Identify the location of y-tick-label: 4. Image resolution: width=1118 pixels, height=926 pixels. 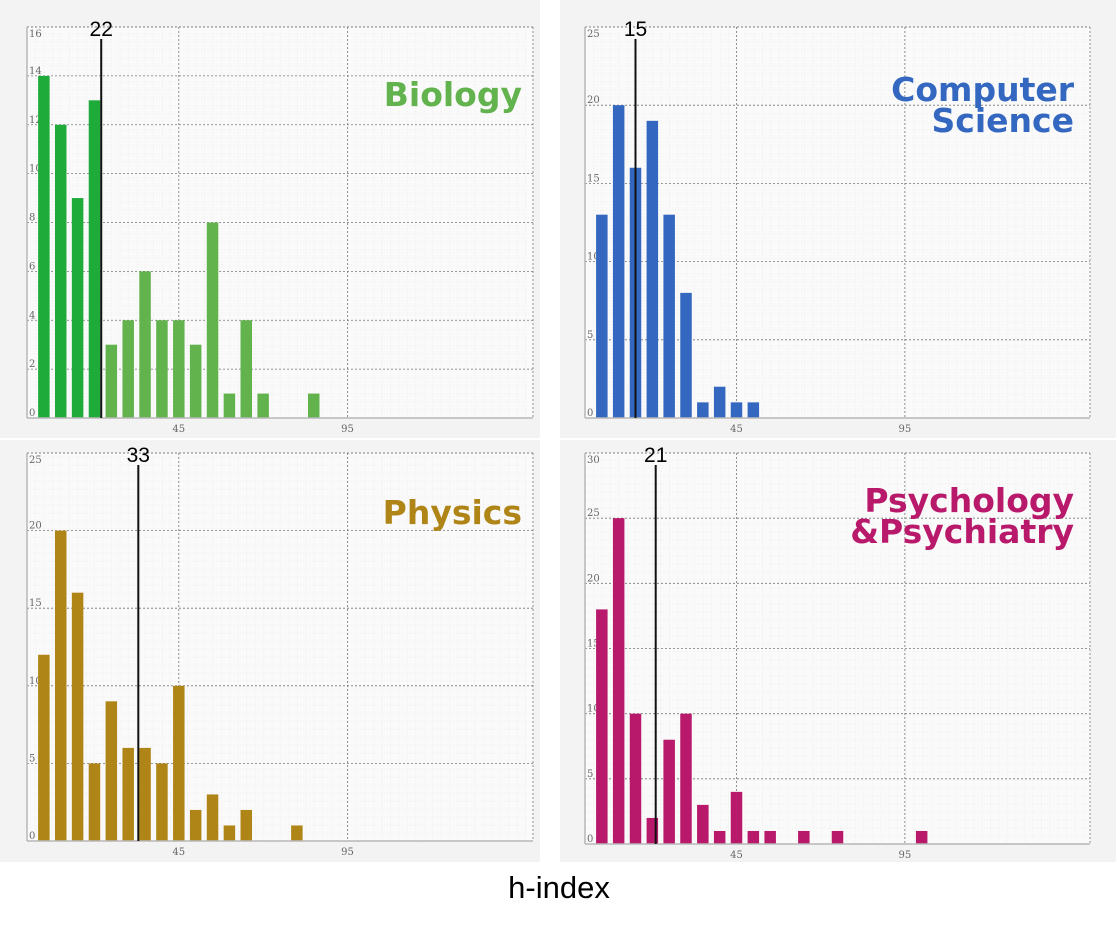
(32, 315).